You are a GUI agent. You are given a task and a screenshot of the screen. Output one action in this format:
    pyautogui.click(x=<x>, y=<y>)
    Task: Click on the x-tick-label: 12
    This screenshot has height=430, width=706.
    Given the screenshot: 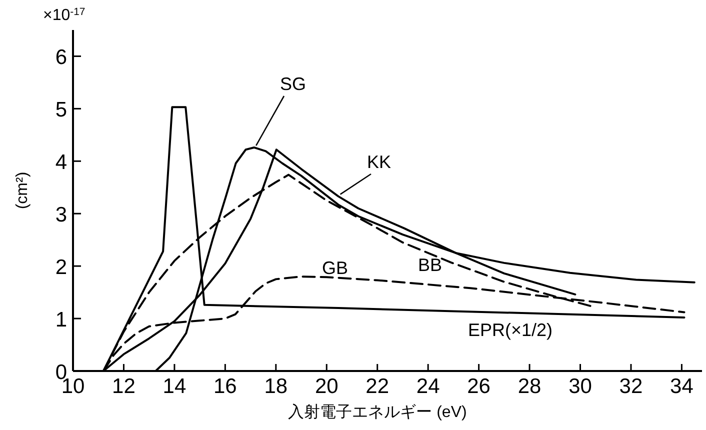 What is the action you would take?
    pyautogui.click(x=124, y=386)
    